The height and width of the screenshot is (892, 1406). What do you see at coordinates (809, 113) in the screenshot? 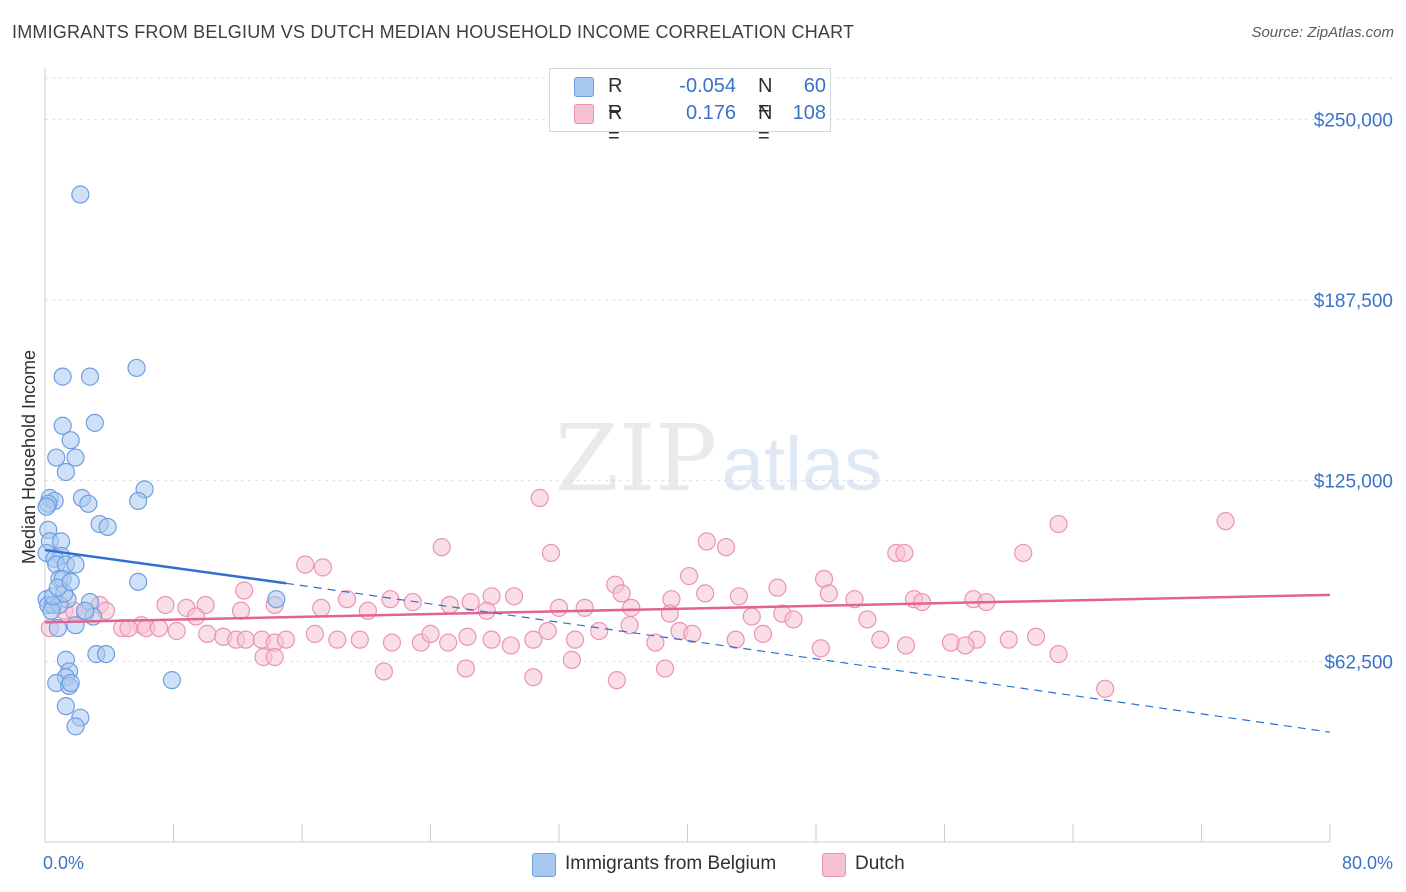
I see `legend-n-value: 108` at bounding box center [809, 113].